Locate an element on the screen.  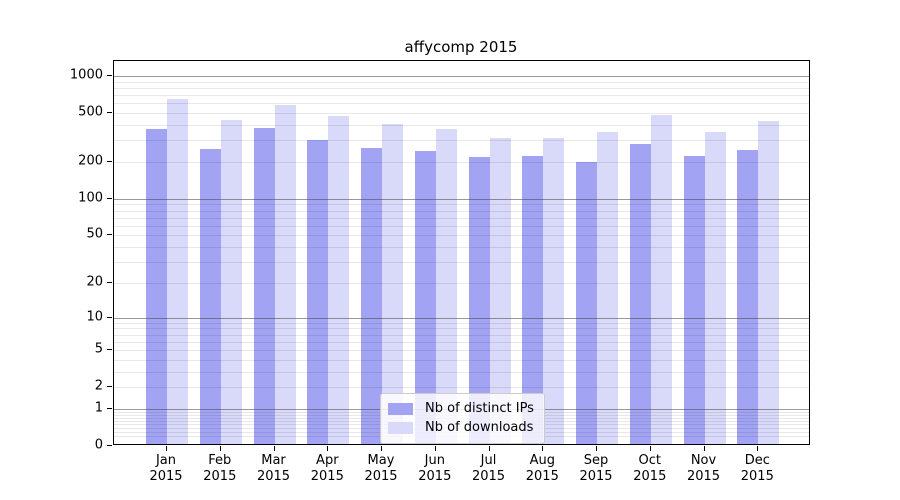
bar-distinct-ips-aug is located at coordinates (533, 300).